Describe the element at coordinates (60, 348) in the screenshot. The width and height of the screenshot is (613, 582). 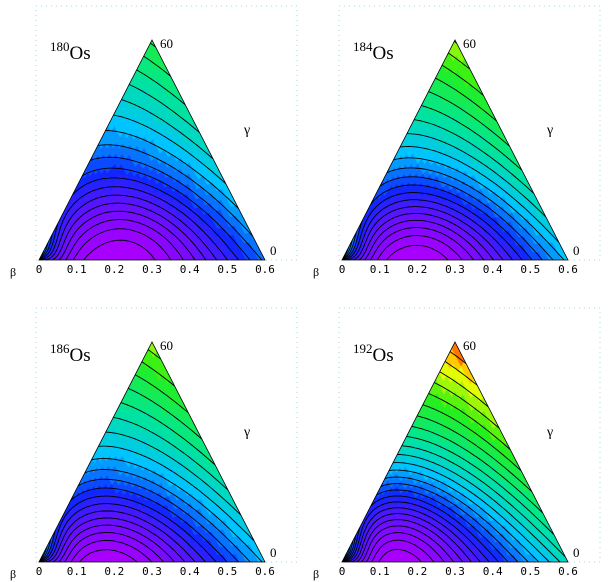
I see `nucleus-mass: 186` at that location.